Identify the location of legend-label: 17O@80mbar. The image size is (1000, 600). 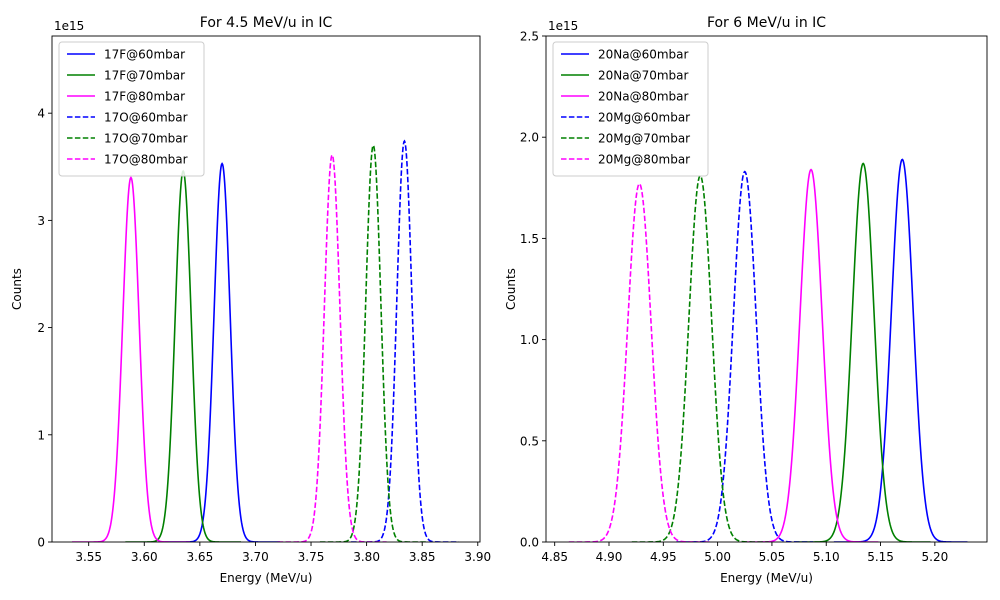
(146, 160).